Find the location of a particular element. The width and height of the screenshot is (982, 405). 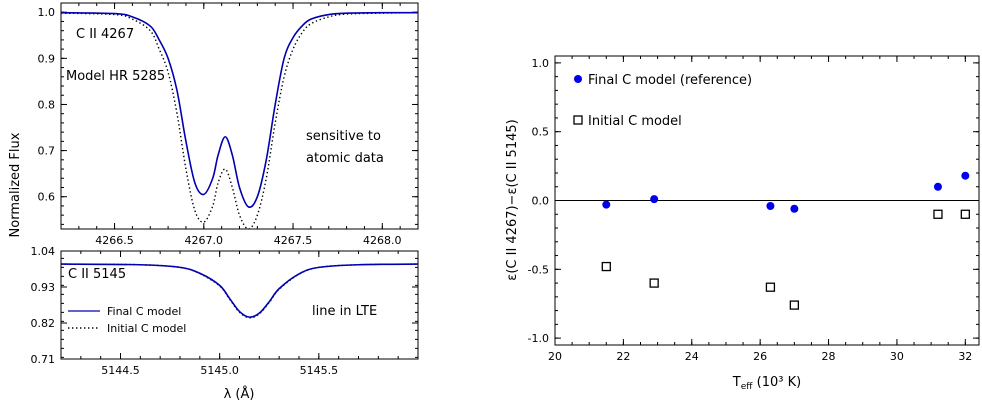

bottom-left-series is located at coordinates (239, 291).